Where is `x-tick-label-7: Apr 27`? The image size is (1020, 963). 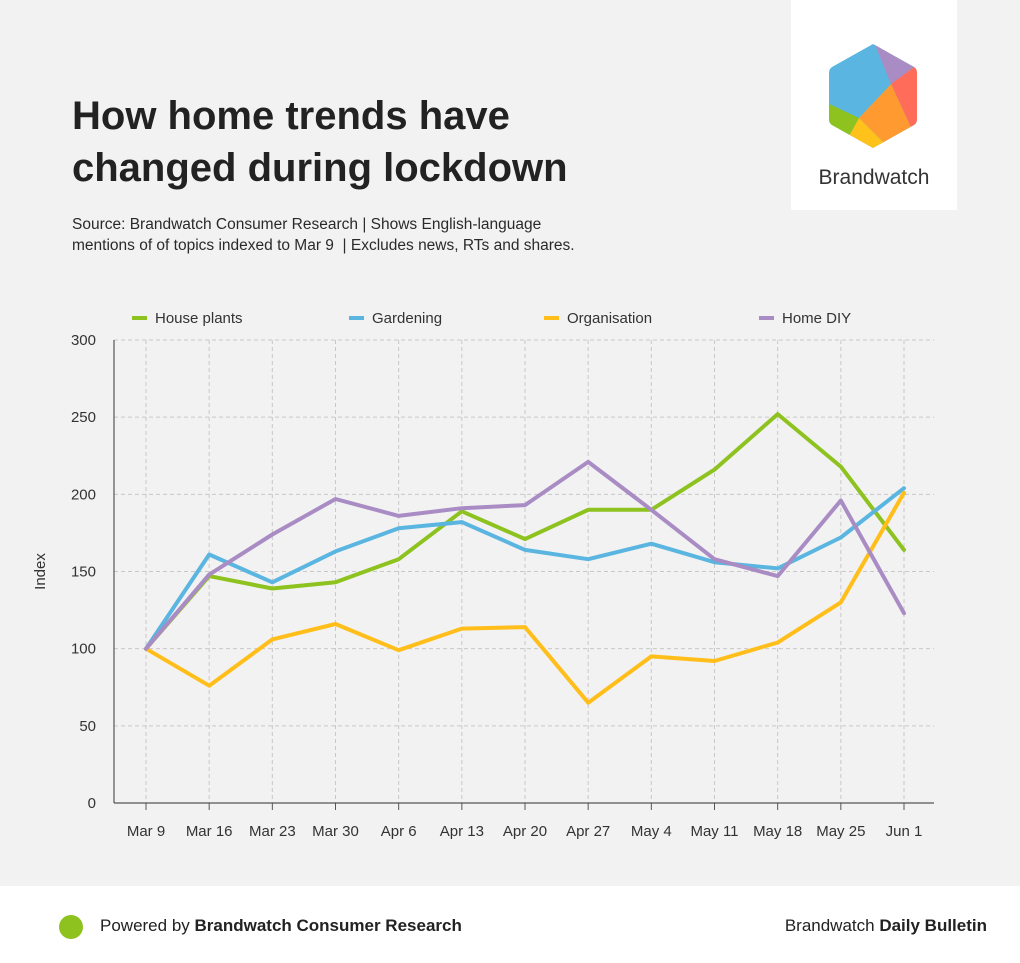
x-tick-label-7: Apr 27 is located at coordinates (588, 831).